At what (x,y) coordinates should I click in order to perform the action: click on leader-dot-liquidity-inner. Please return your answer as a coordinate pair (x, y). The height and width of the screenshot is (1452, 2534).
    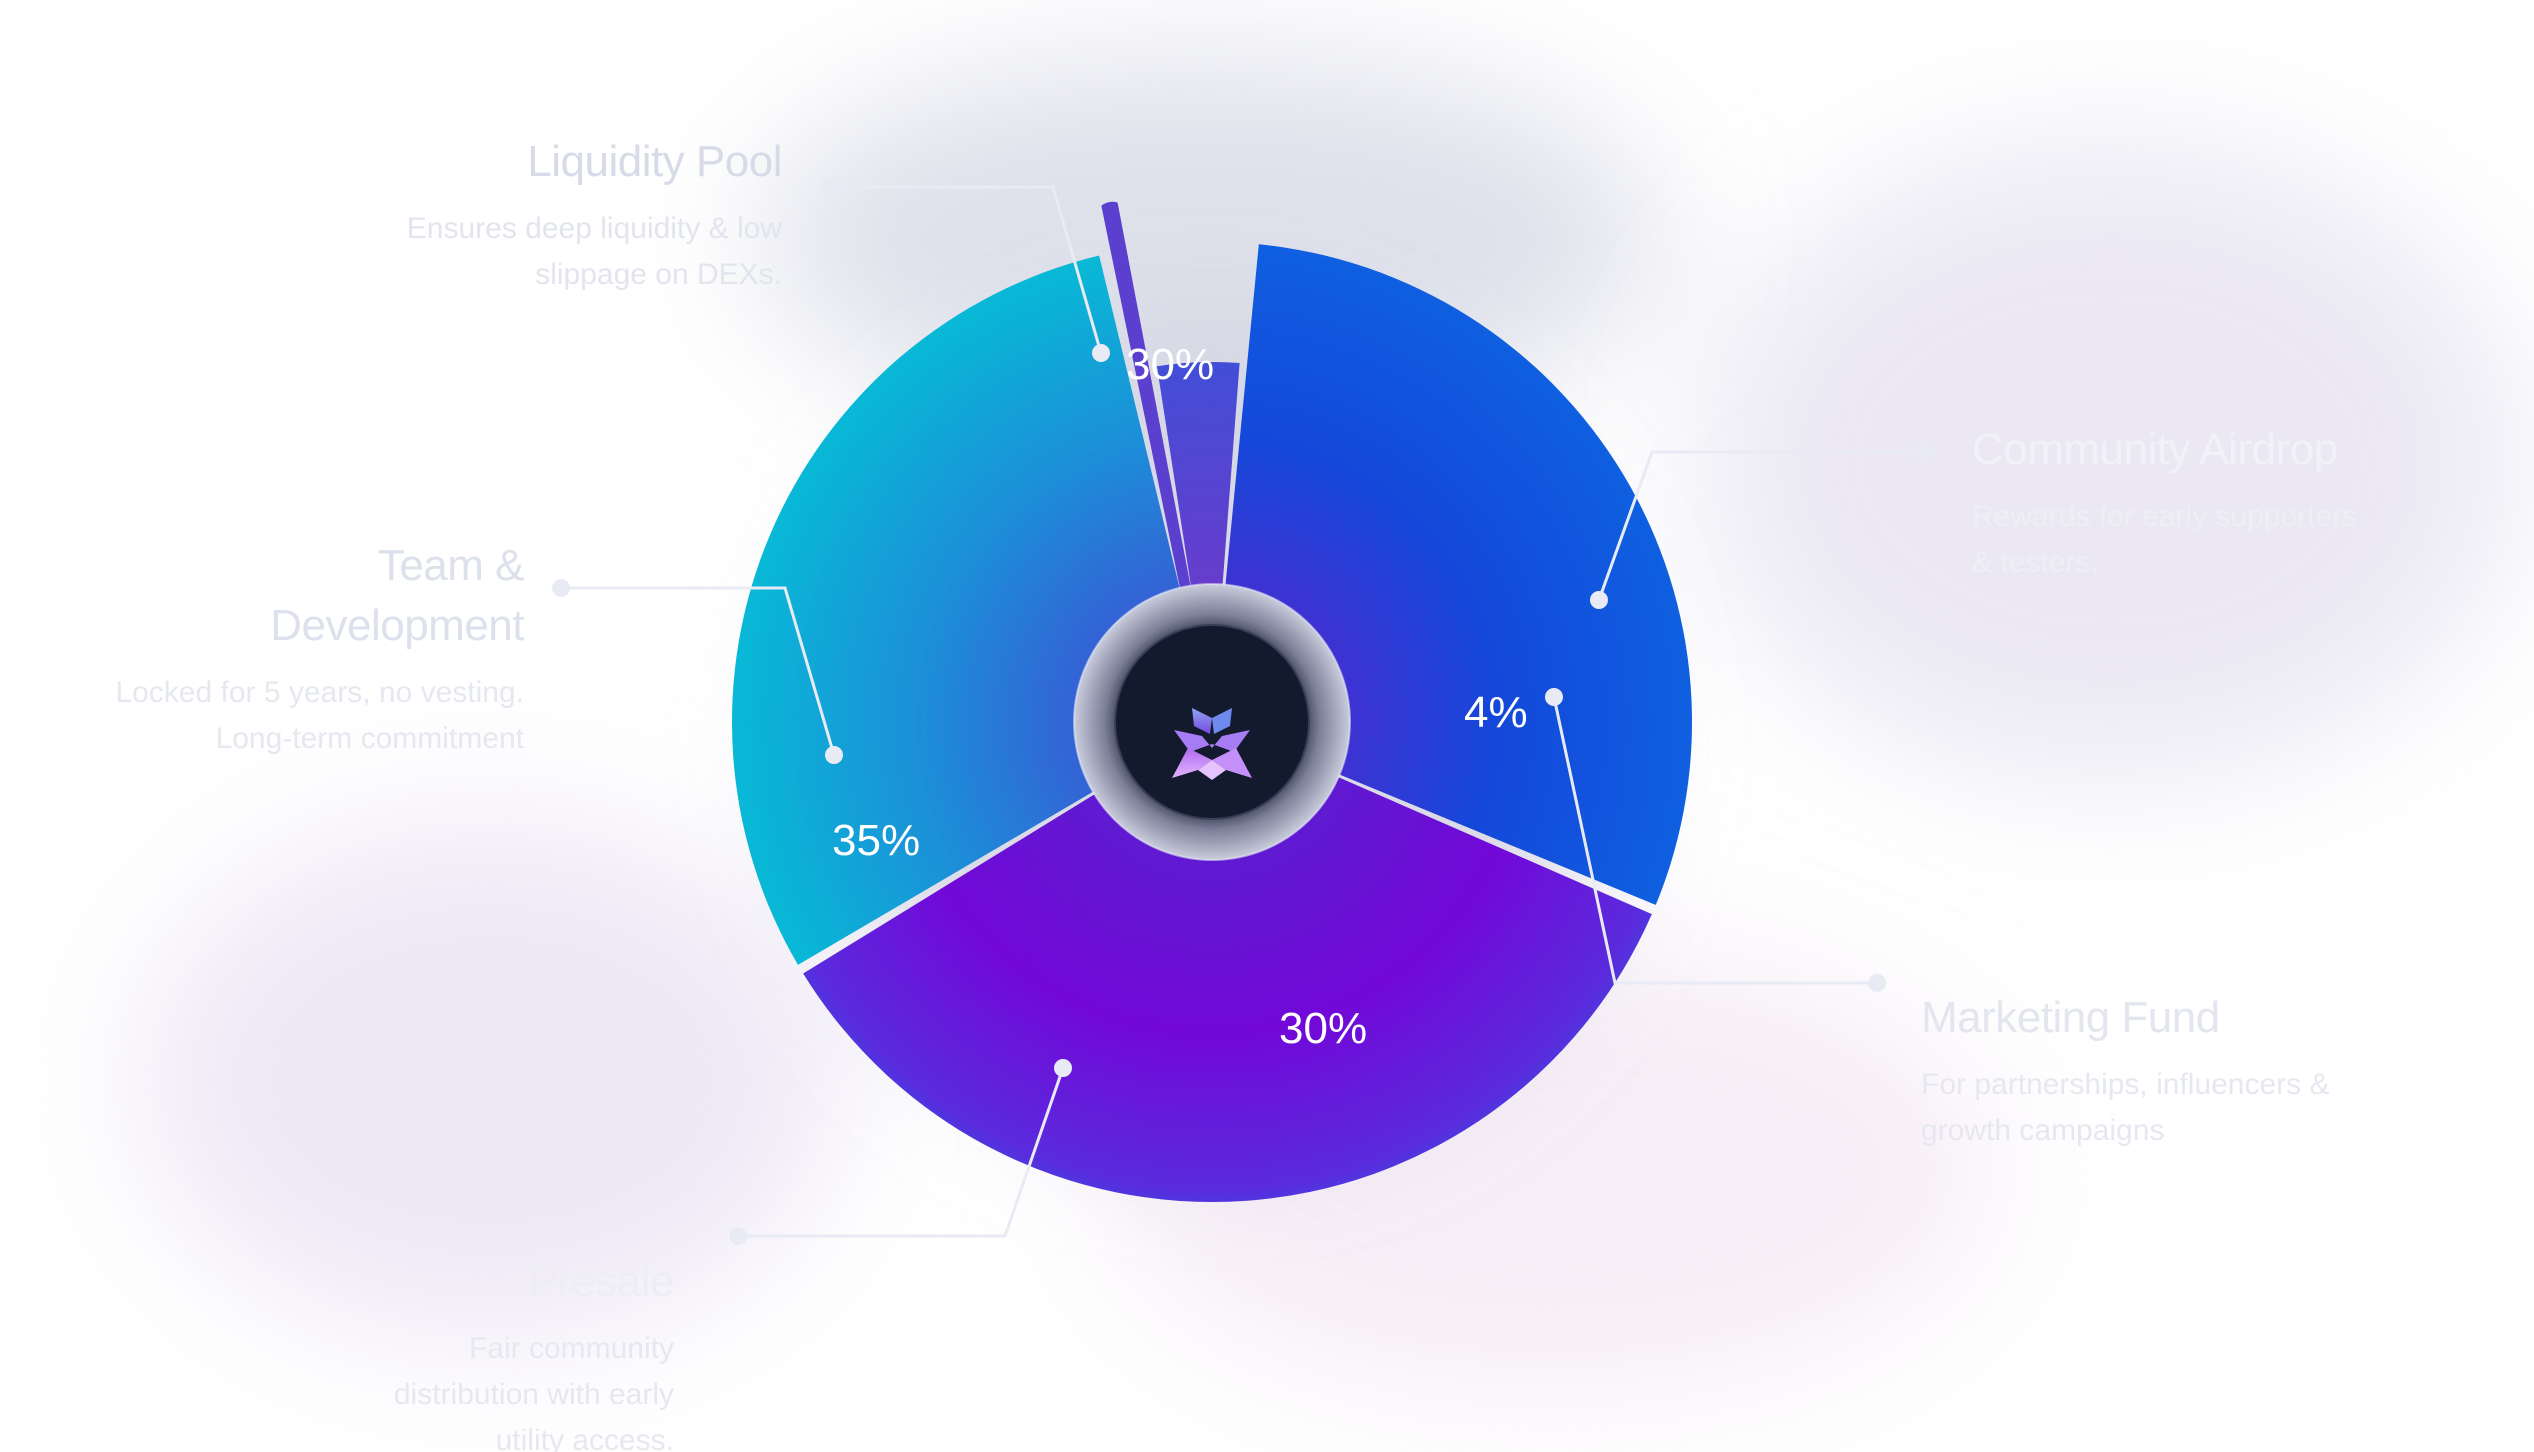
    Looking at the image, I should click on (1101, 353).